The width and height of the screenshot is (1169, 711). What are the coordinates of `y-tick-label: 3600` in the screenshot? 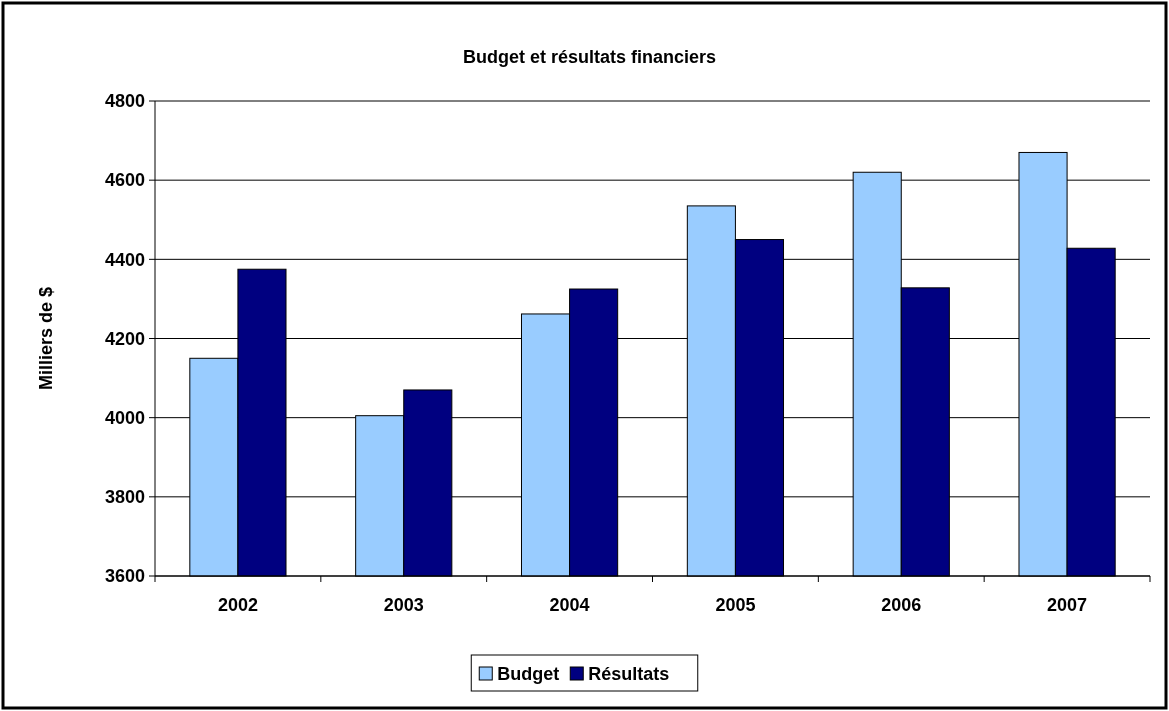 It's located at (124, 576).